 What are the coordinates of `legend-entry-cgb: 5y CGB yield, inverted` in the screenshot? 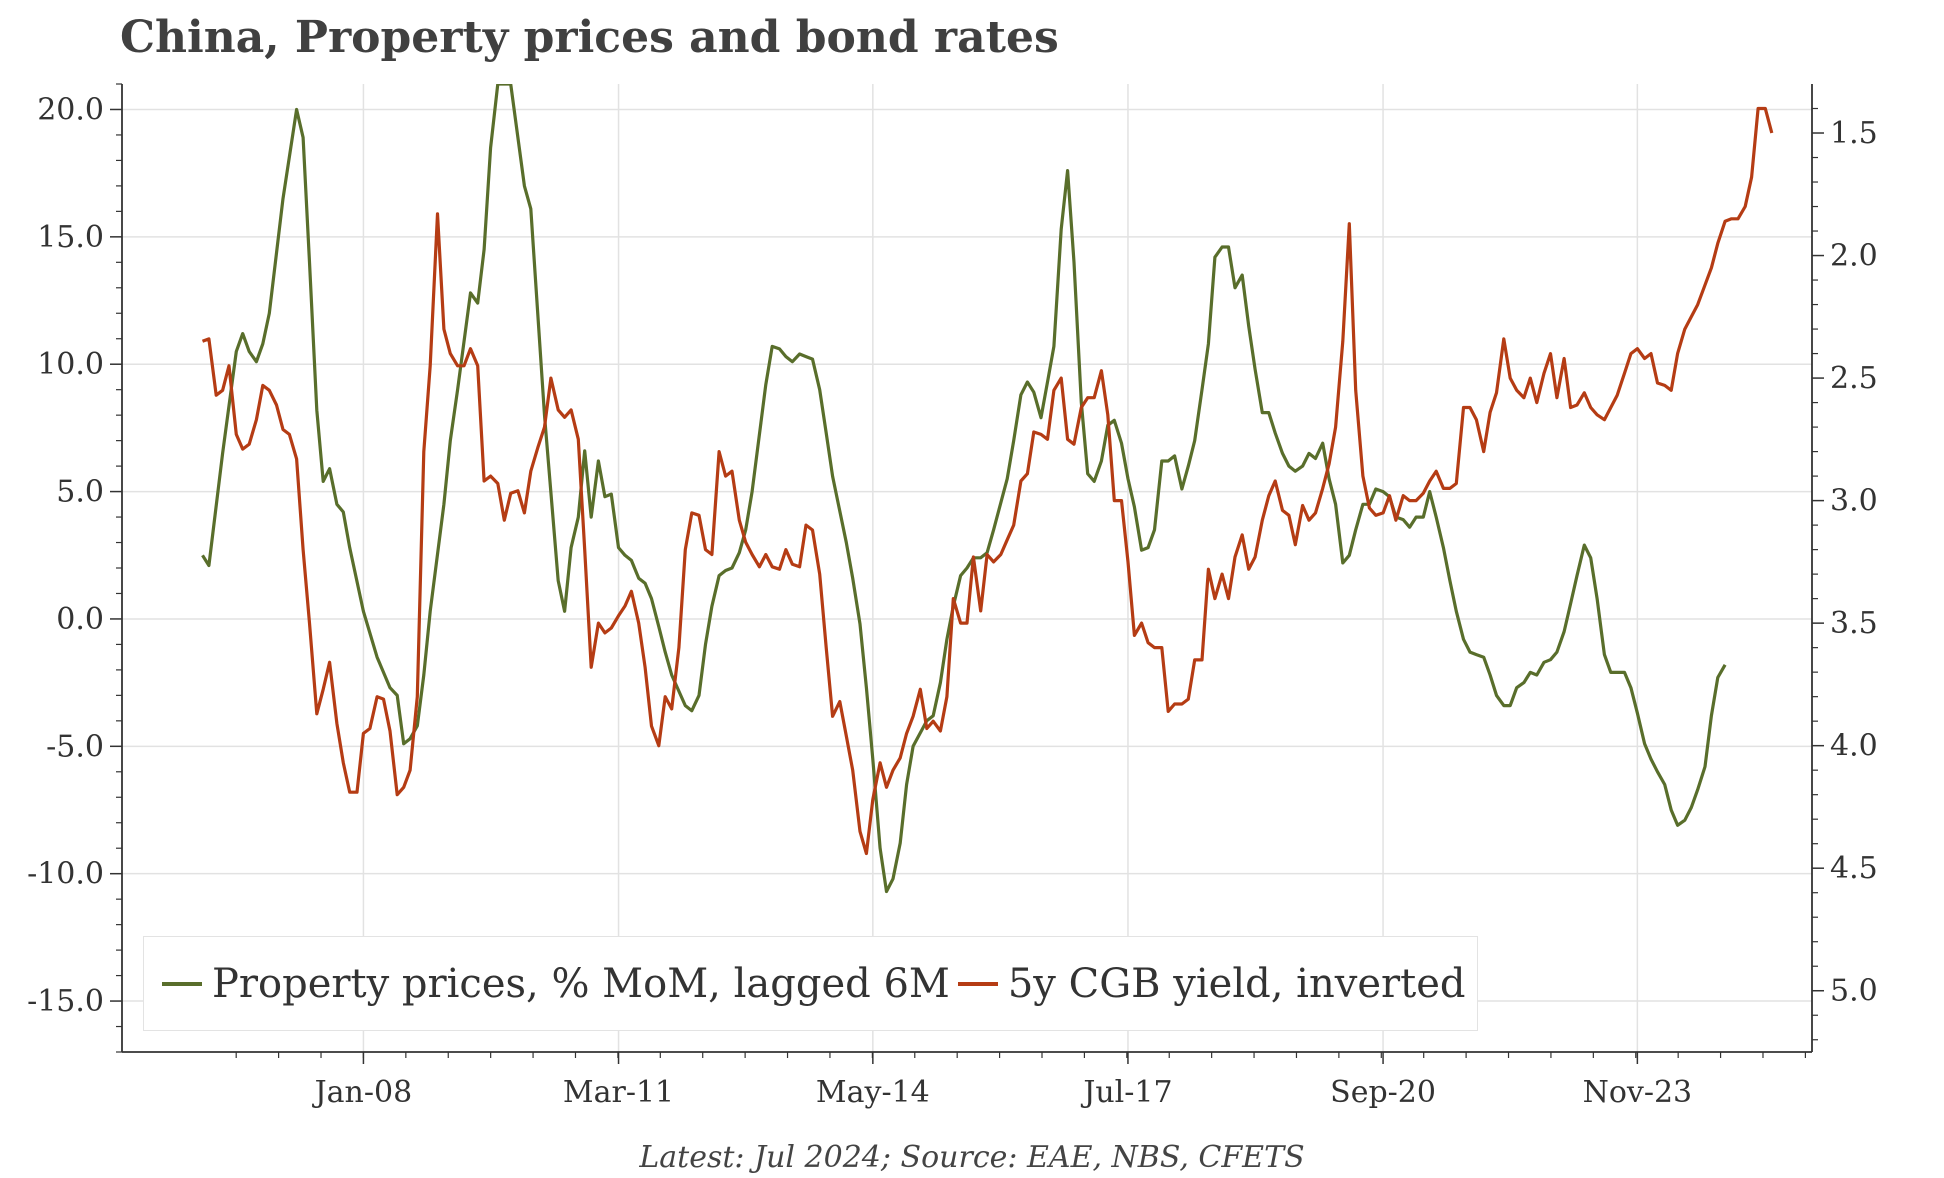 It's located at (1211, 983).